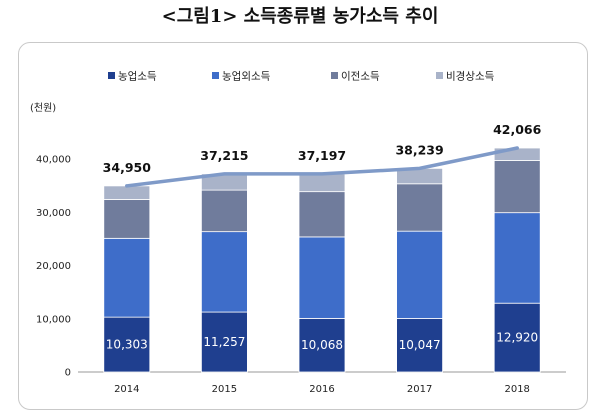  I want to click on total-label-2016: 37,197, so click(322, 155).